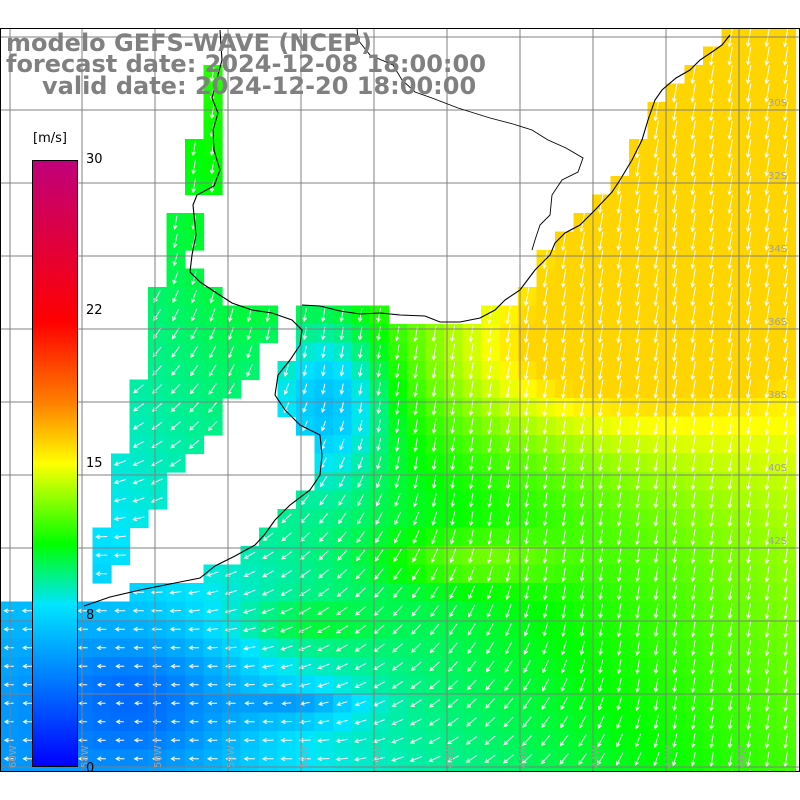  What do you see at coordinates (50, 138) in the screenshot?
I see `colorbar-unit: m/s` at bounding box center [50, 138].